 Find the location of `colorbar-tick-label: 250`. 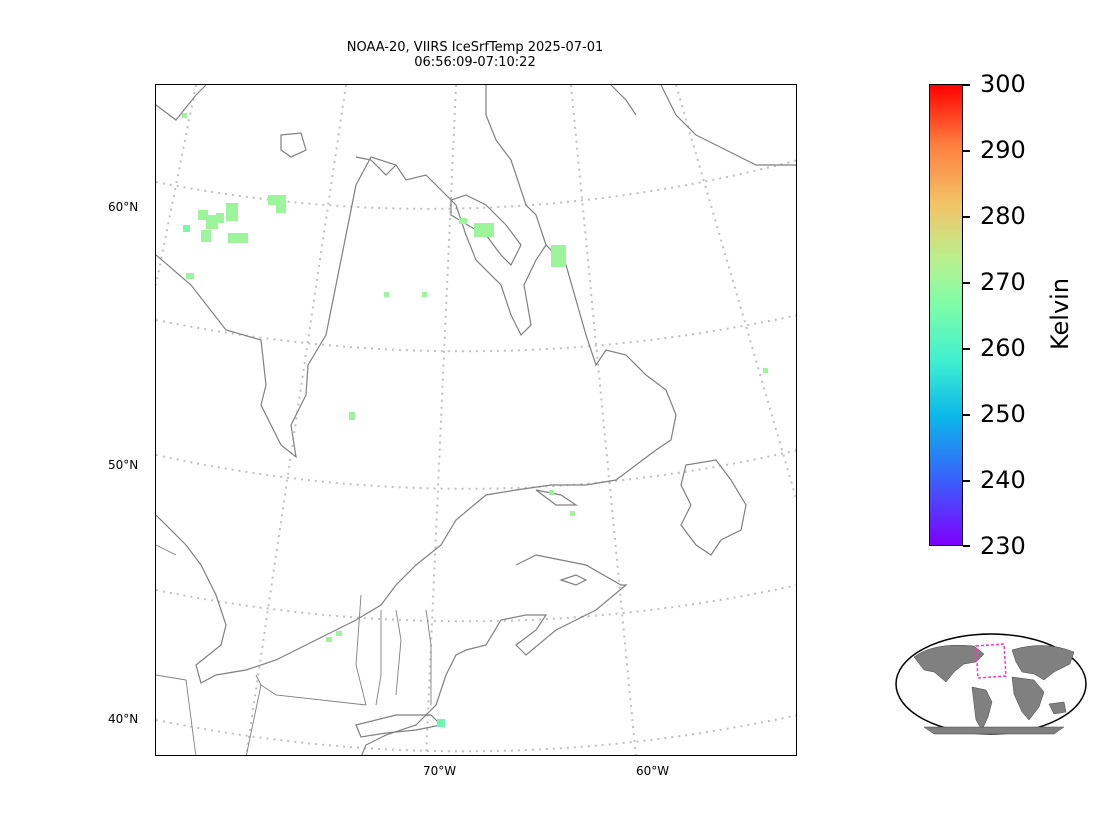

colorbar-tick-label: 250 is located at coordinates (1003, 414).